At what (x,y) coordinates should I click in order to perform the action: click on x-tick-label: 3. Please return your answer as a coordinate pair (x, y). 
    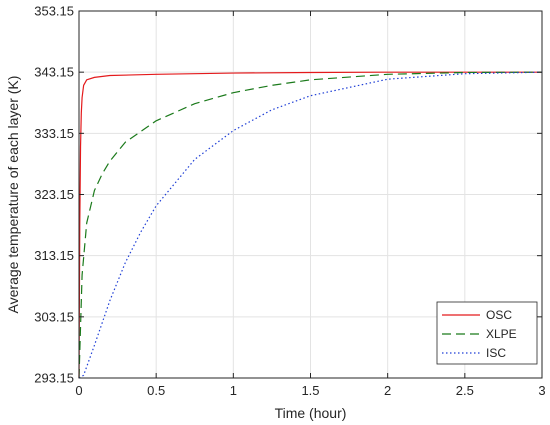
    Looking at the image, I should click on (541, 390).